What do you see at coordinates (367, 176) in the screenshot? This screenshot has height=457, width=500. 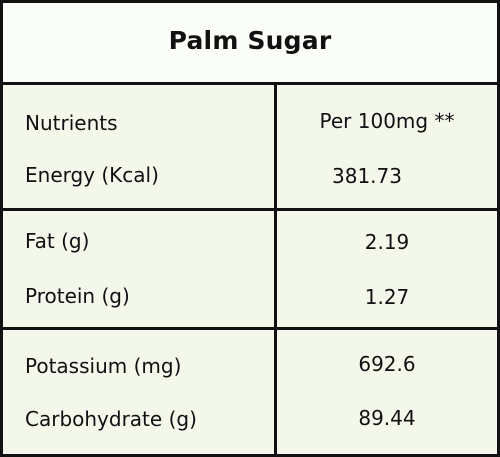 I see `row-value-energy: 381.73` at bounding box center [367, 176].